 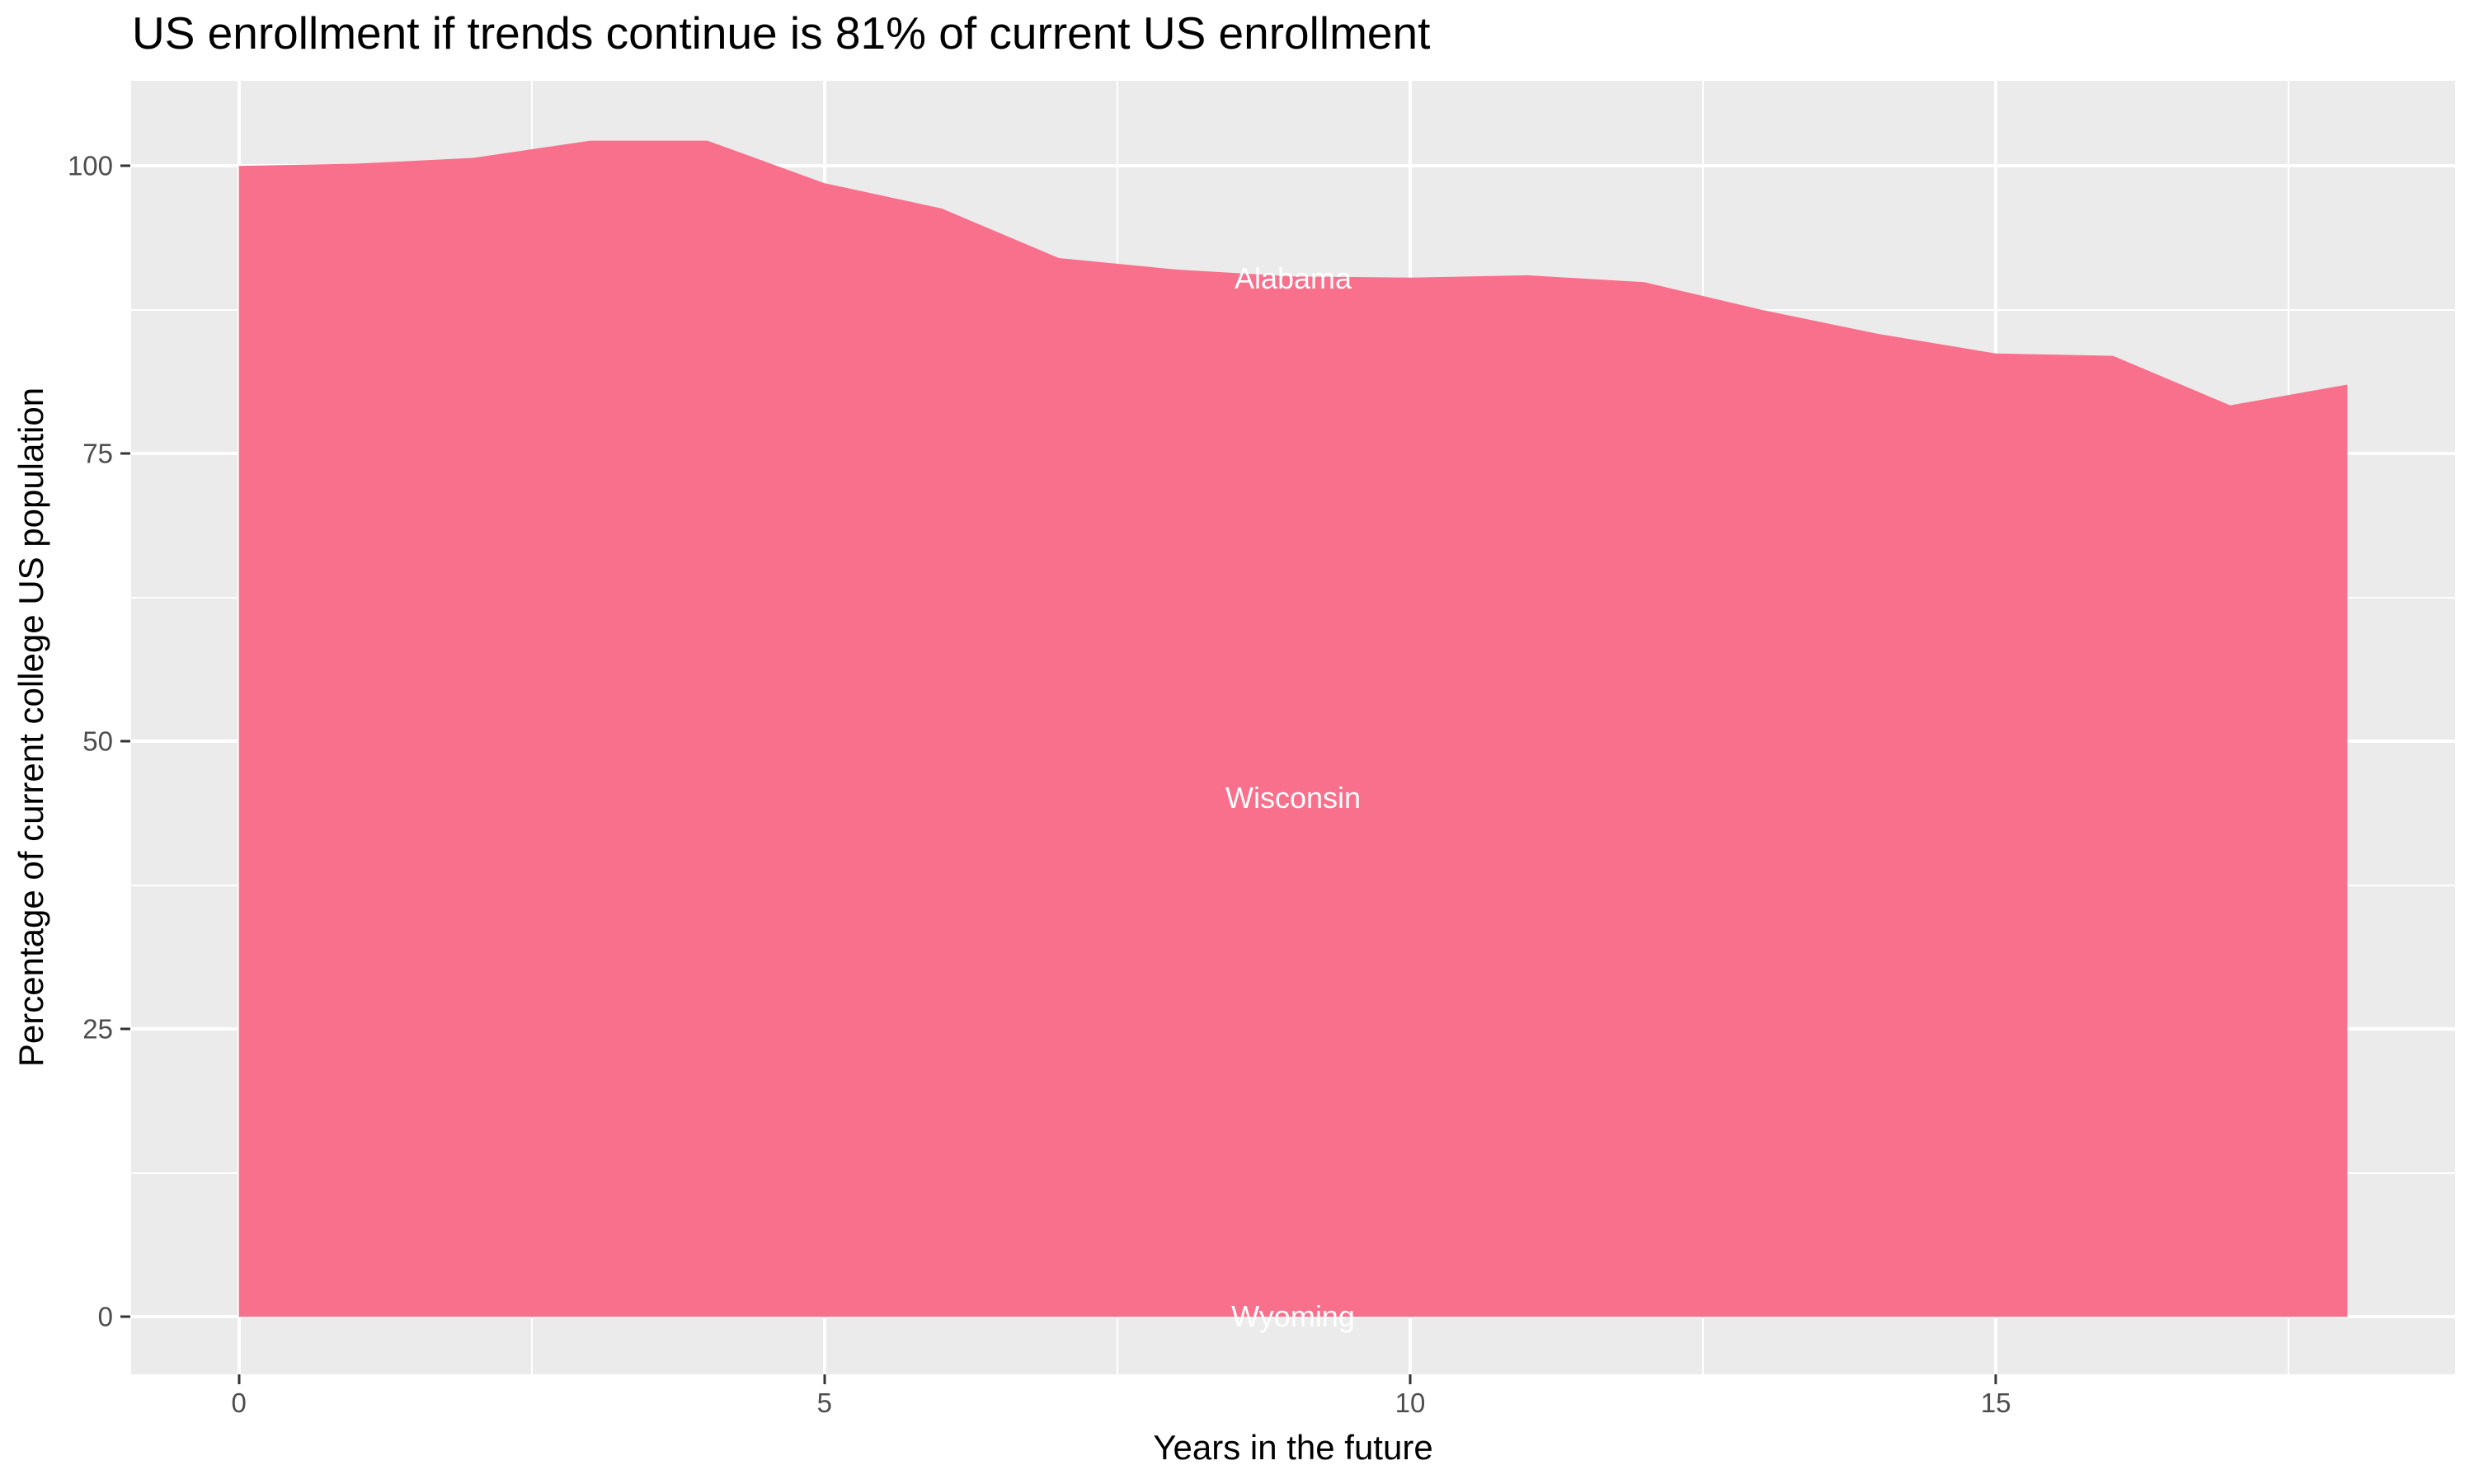 What do you see at coordinates (1293, 1447) in the screenshot?
I see `x-axis-title: Years in the future` at bounding box center [1293, 1447].